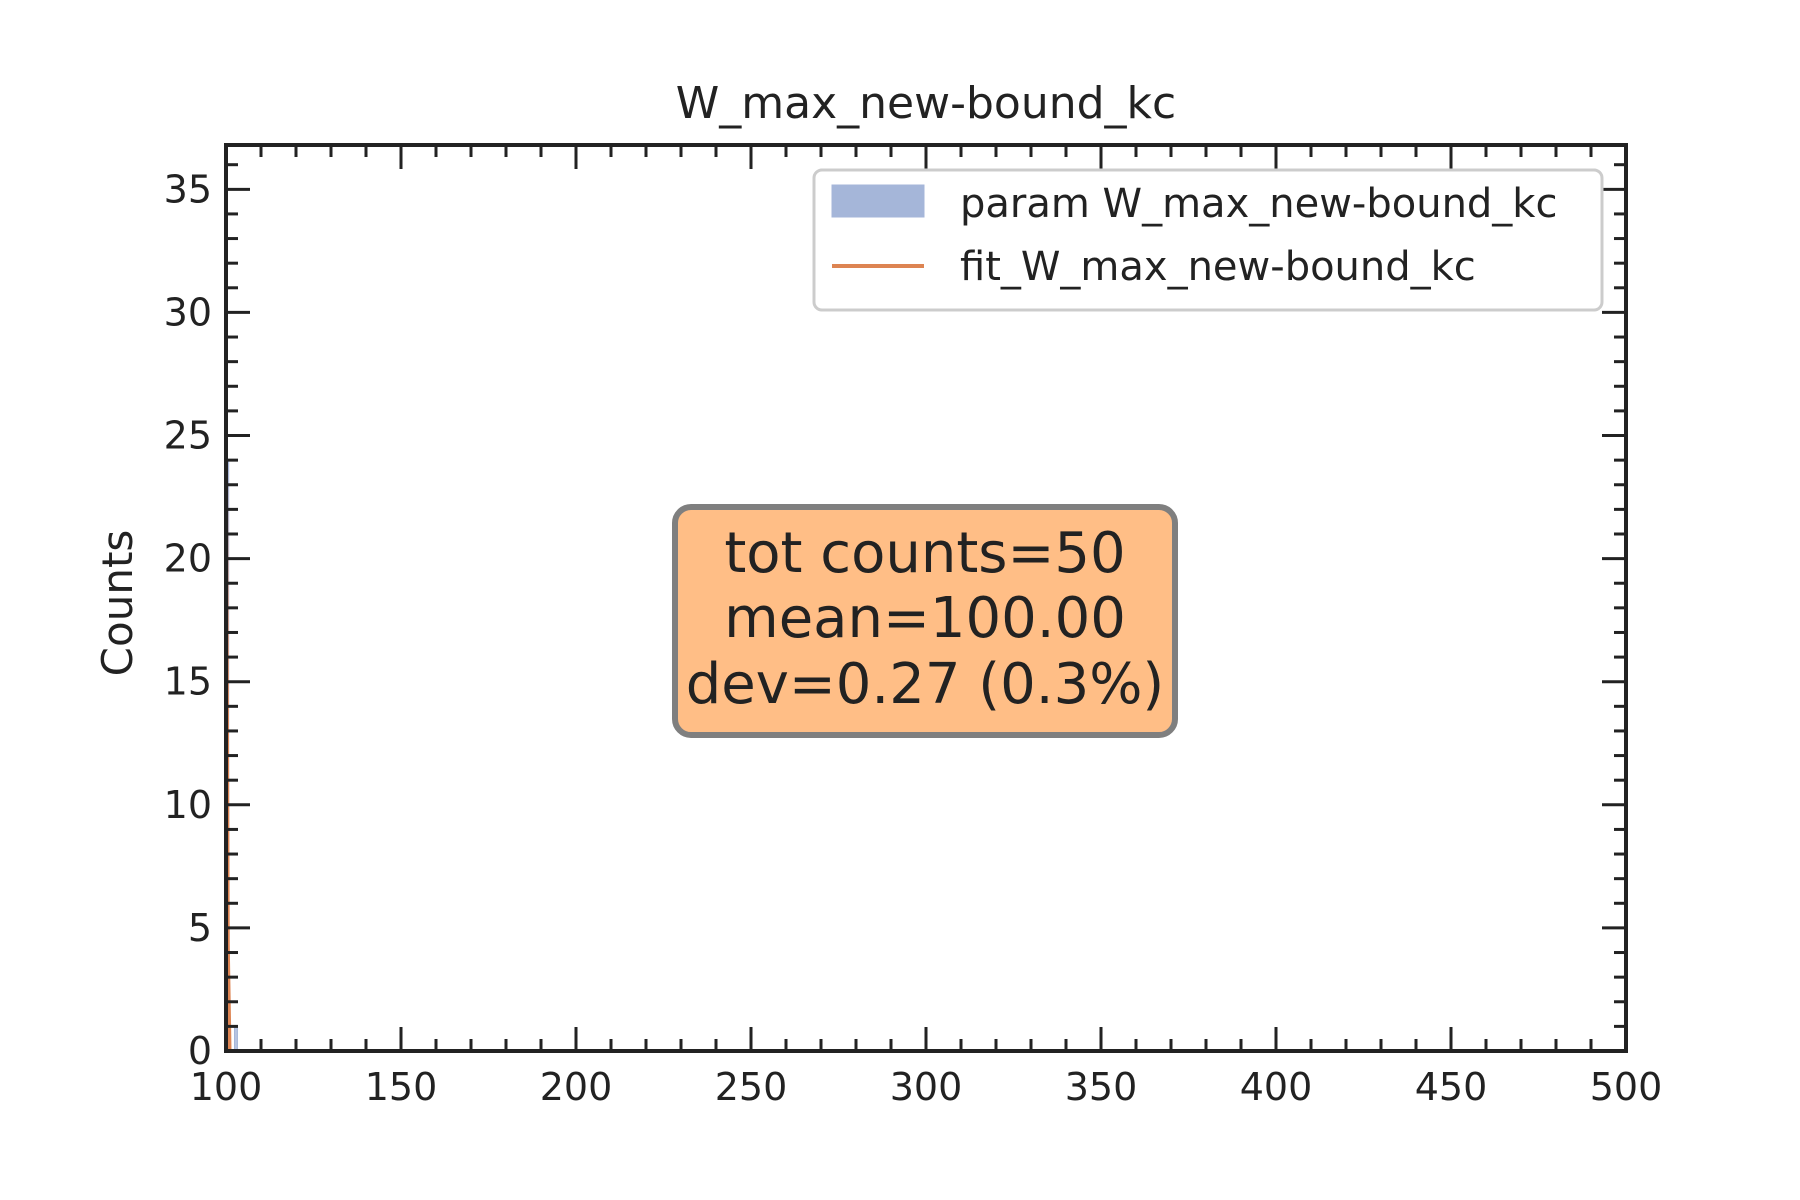 The width and height of the screenshot is (1800, 1200). I want to click on x-tick-label: 200, so click(576, 1087).